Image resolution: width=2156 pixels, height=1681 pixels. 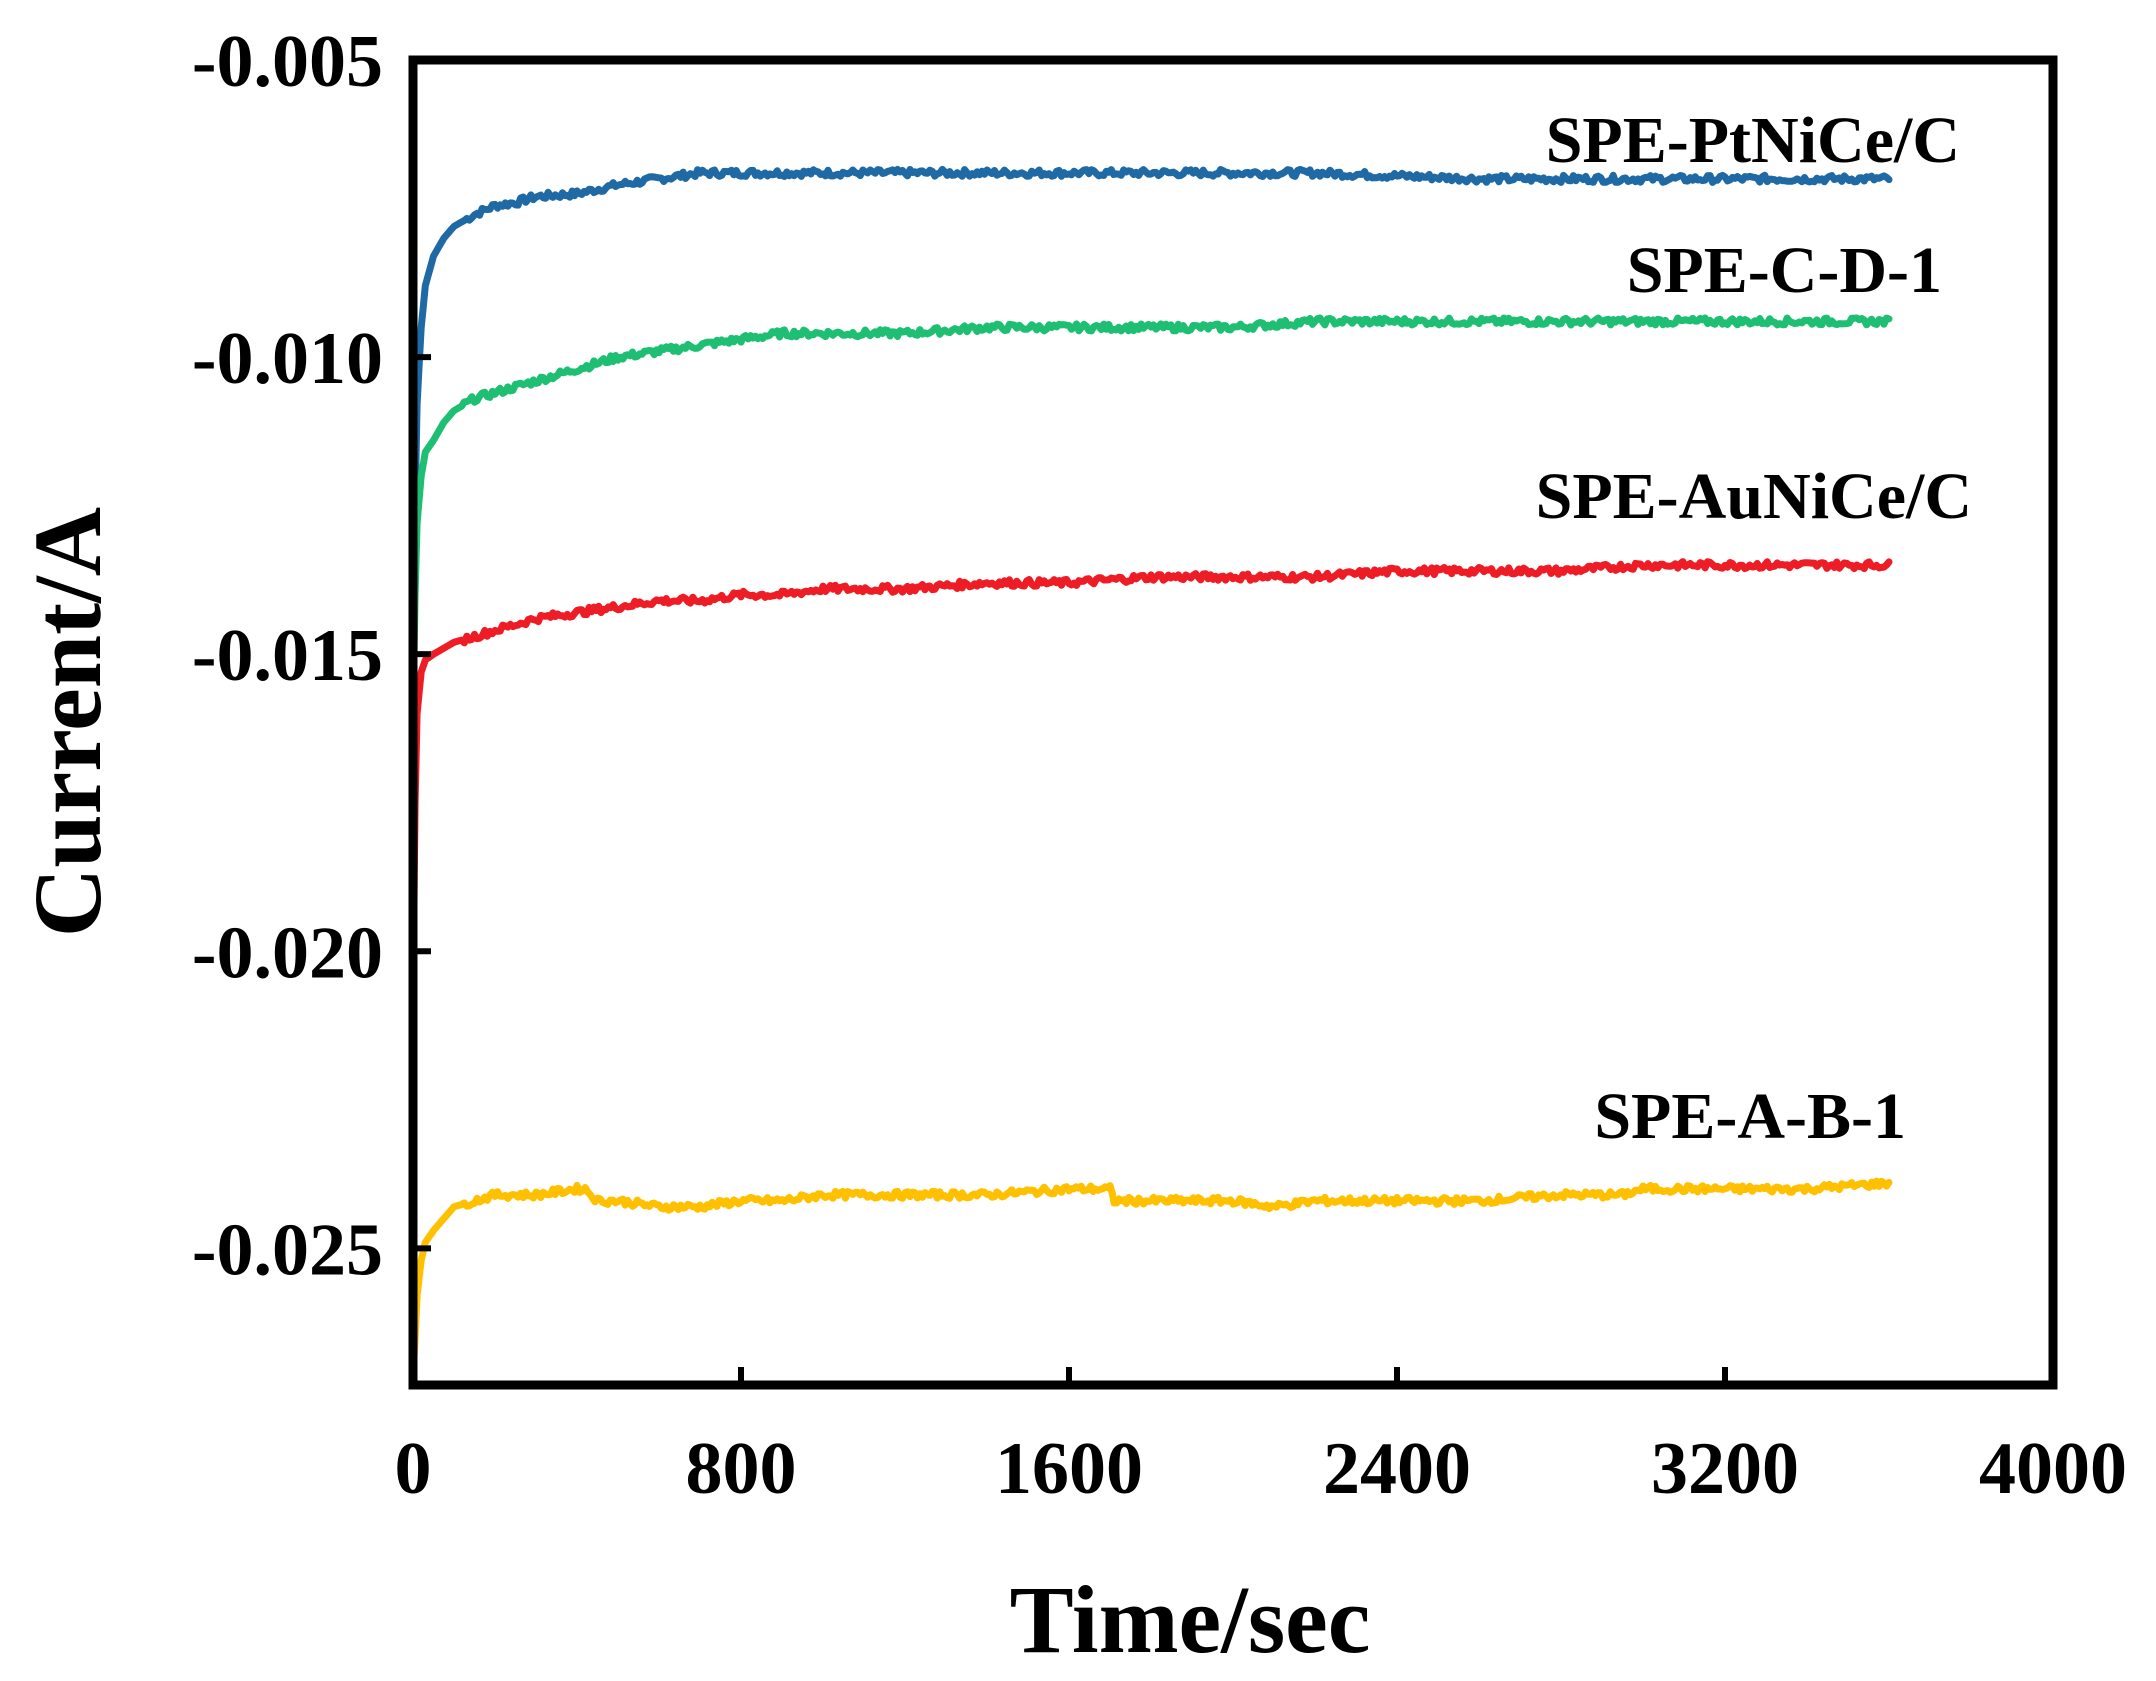 I want to click on x-tick-label: 1600, so click(x=1069, y=1469).